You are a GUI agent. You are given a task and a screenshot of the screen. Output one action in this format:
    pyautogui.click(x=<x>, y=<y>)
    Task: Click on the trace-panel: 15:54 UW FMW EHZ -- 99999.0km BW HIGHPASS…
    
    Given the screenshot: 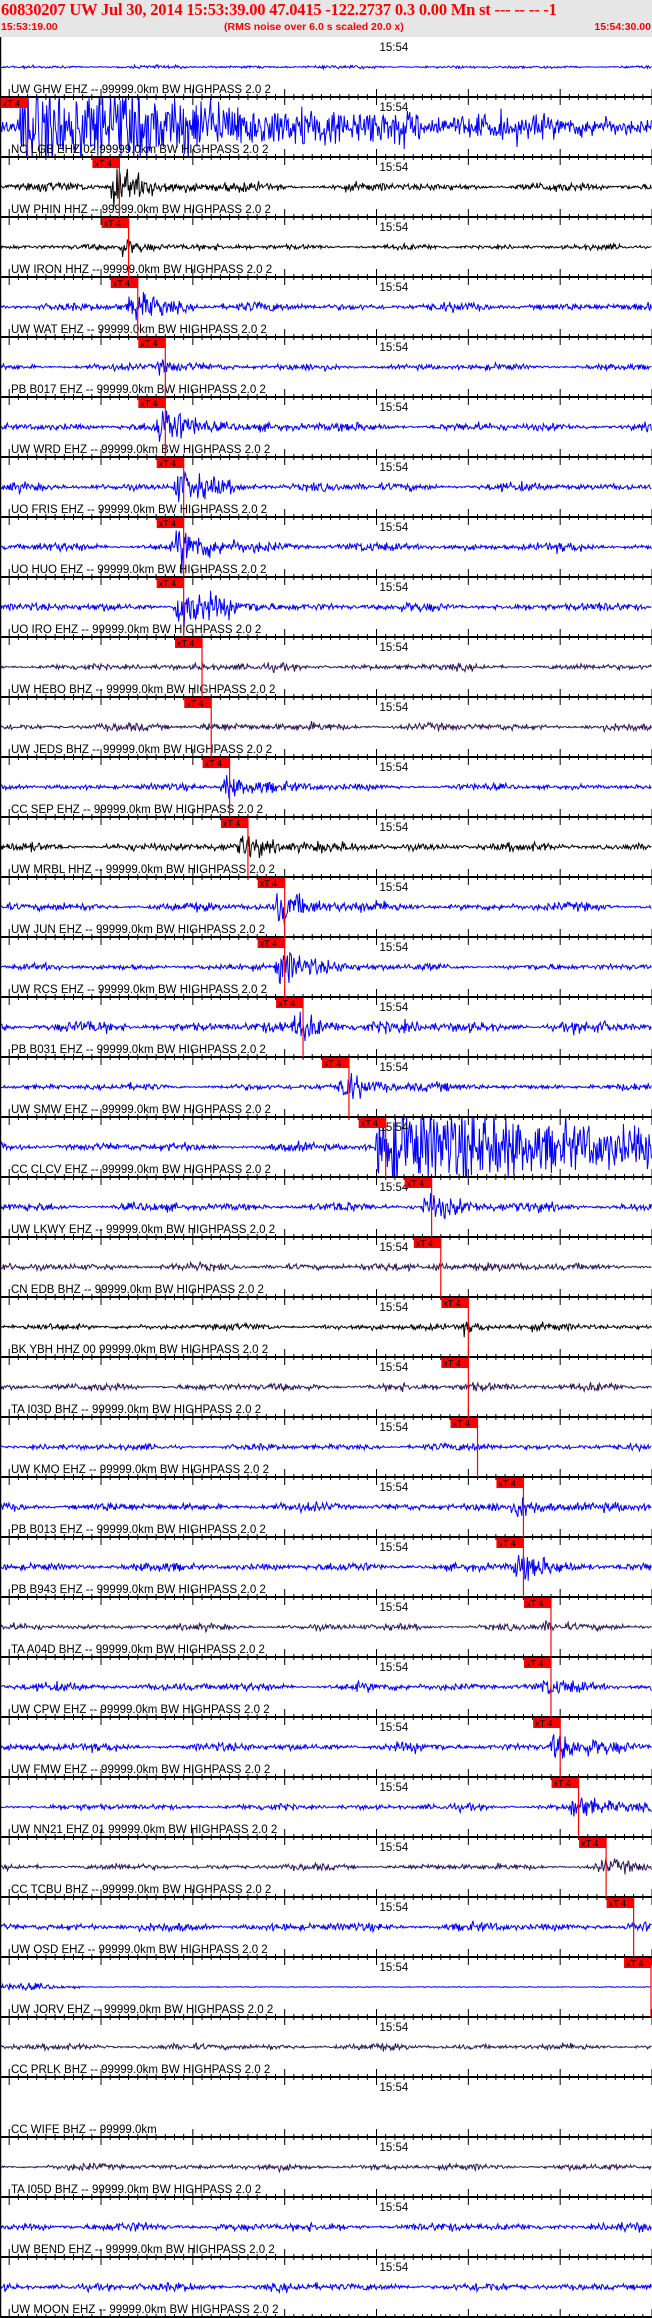 What is the action you would take?
    pyautogui.click(x=326, y=1751)
    